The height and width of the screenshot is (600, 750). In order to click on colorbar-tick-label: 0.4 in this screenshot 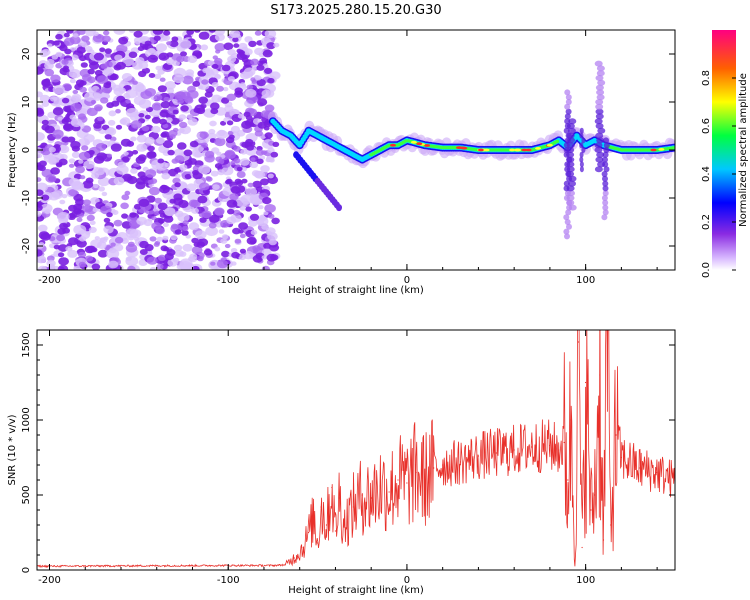, I will do `click(706, 174)`.